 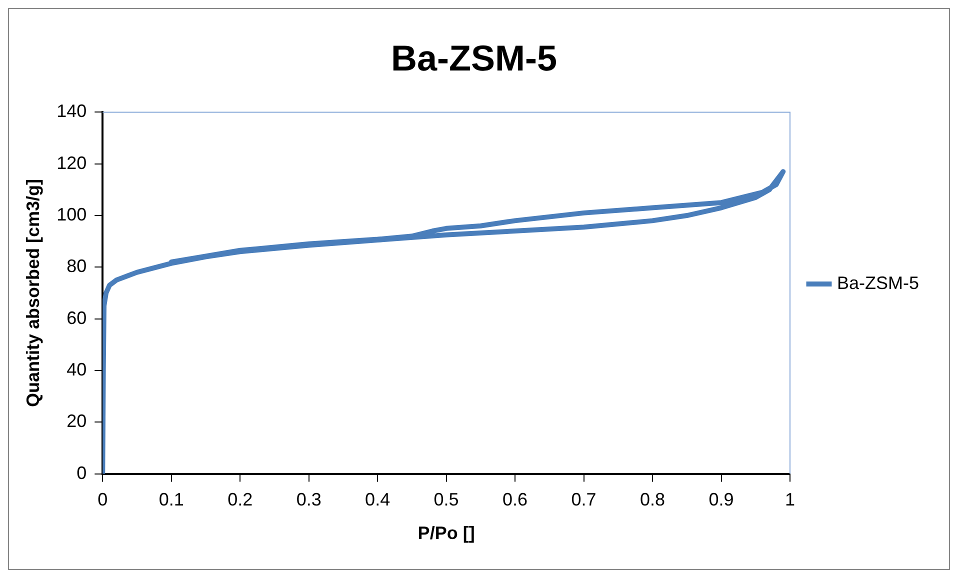 What do you see at coordinates (76, 369) in the screenshot?
I see `y-tick-label: 40` at bounding box center [76, 369].